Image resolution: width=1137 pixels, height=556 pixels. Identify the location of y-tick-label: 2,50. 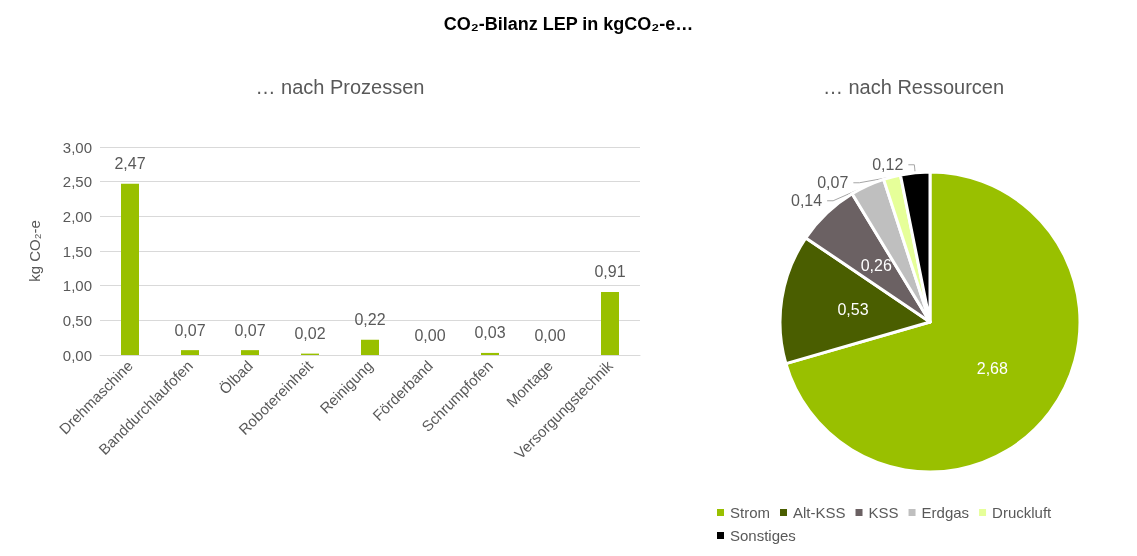
(77, 182).